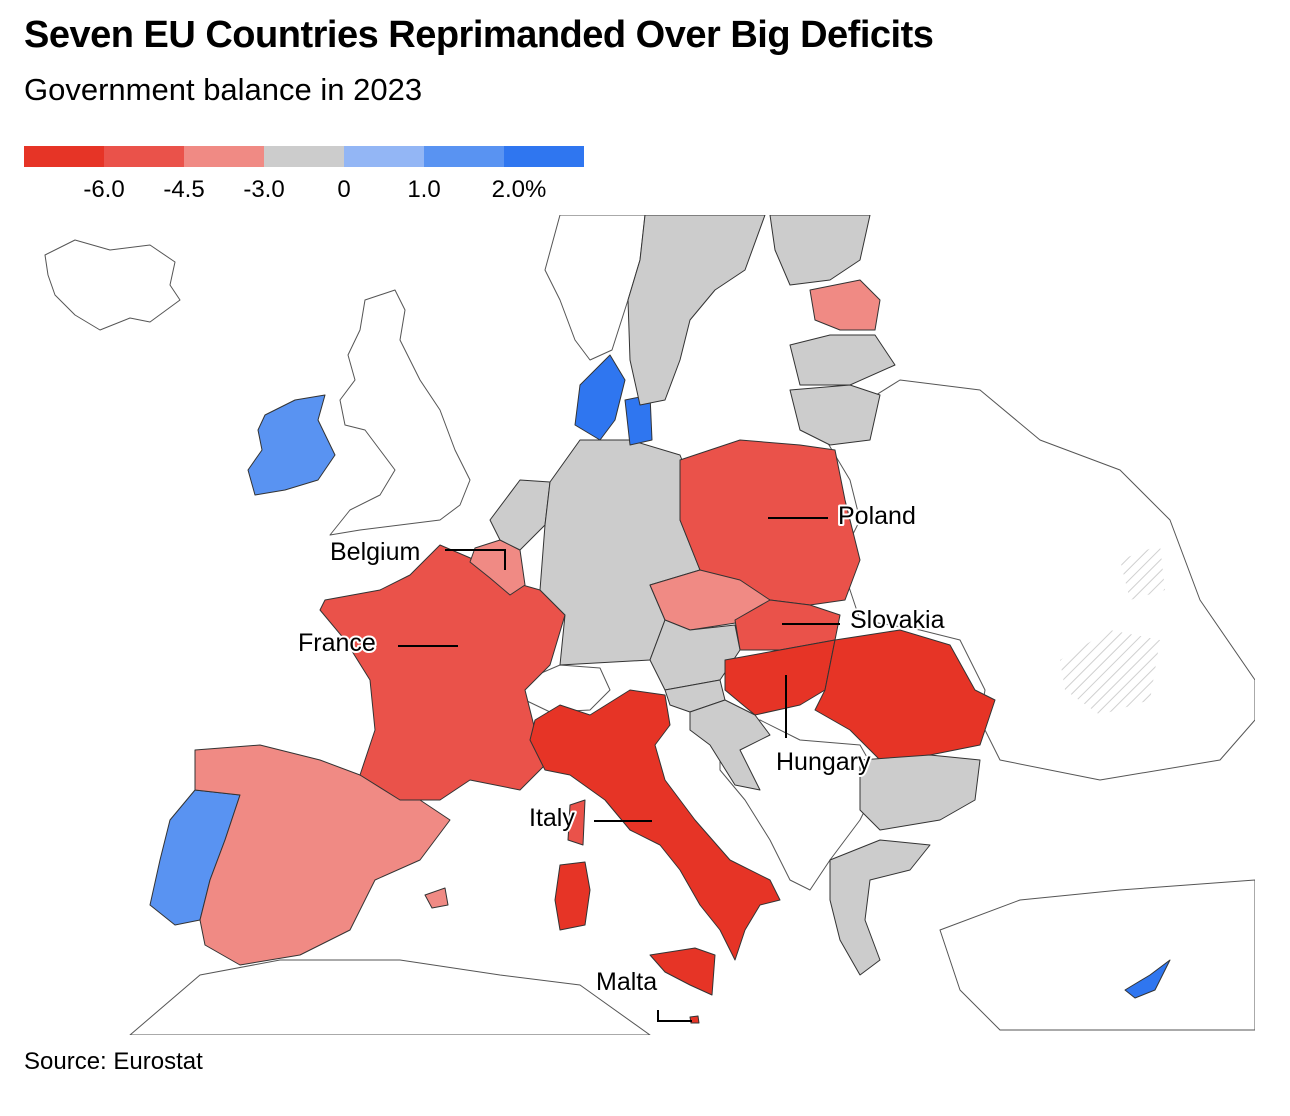 The height and width of the screenshot is (1116, 1290). Describe the element at coordinates (322, 855) in the screenshot. I see `country-spain` at that location.